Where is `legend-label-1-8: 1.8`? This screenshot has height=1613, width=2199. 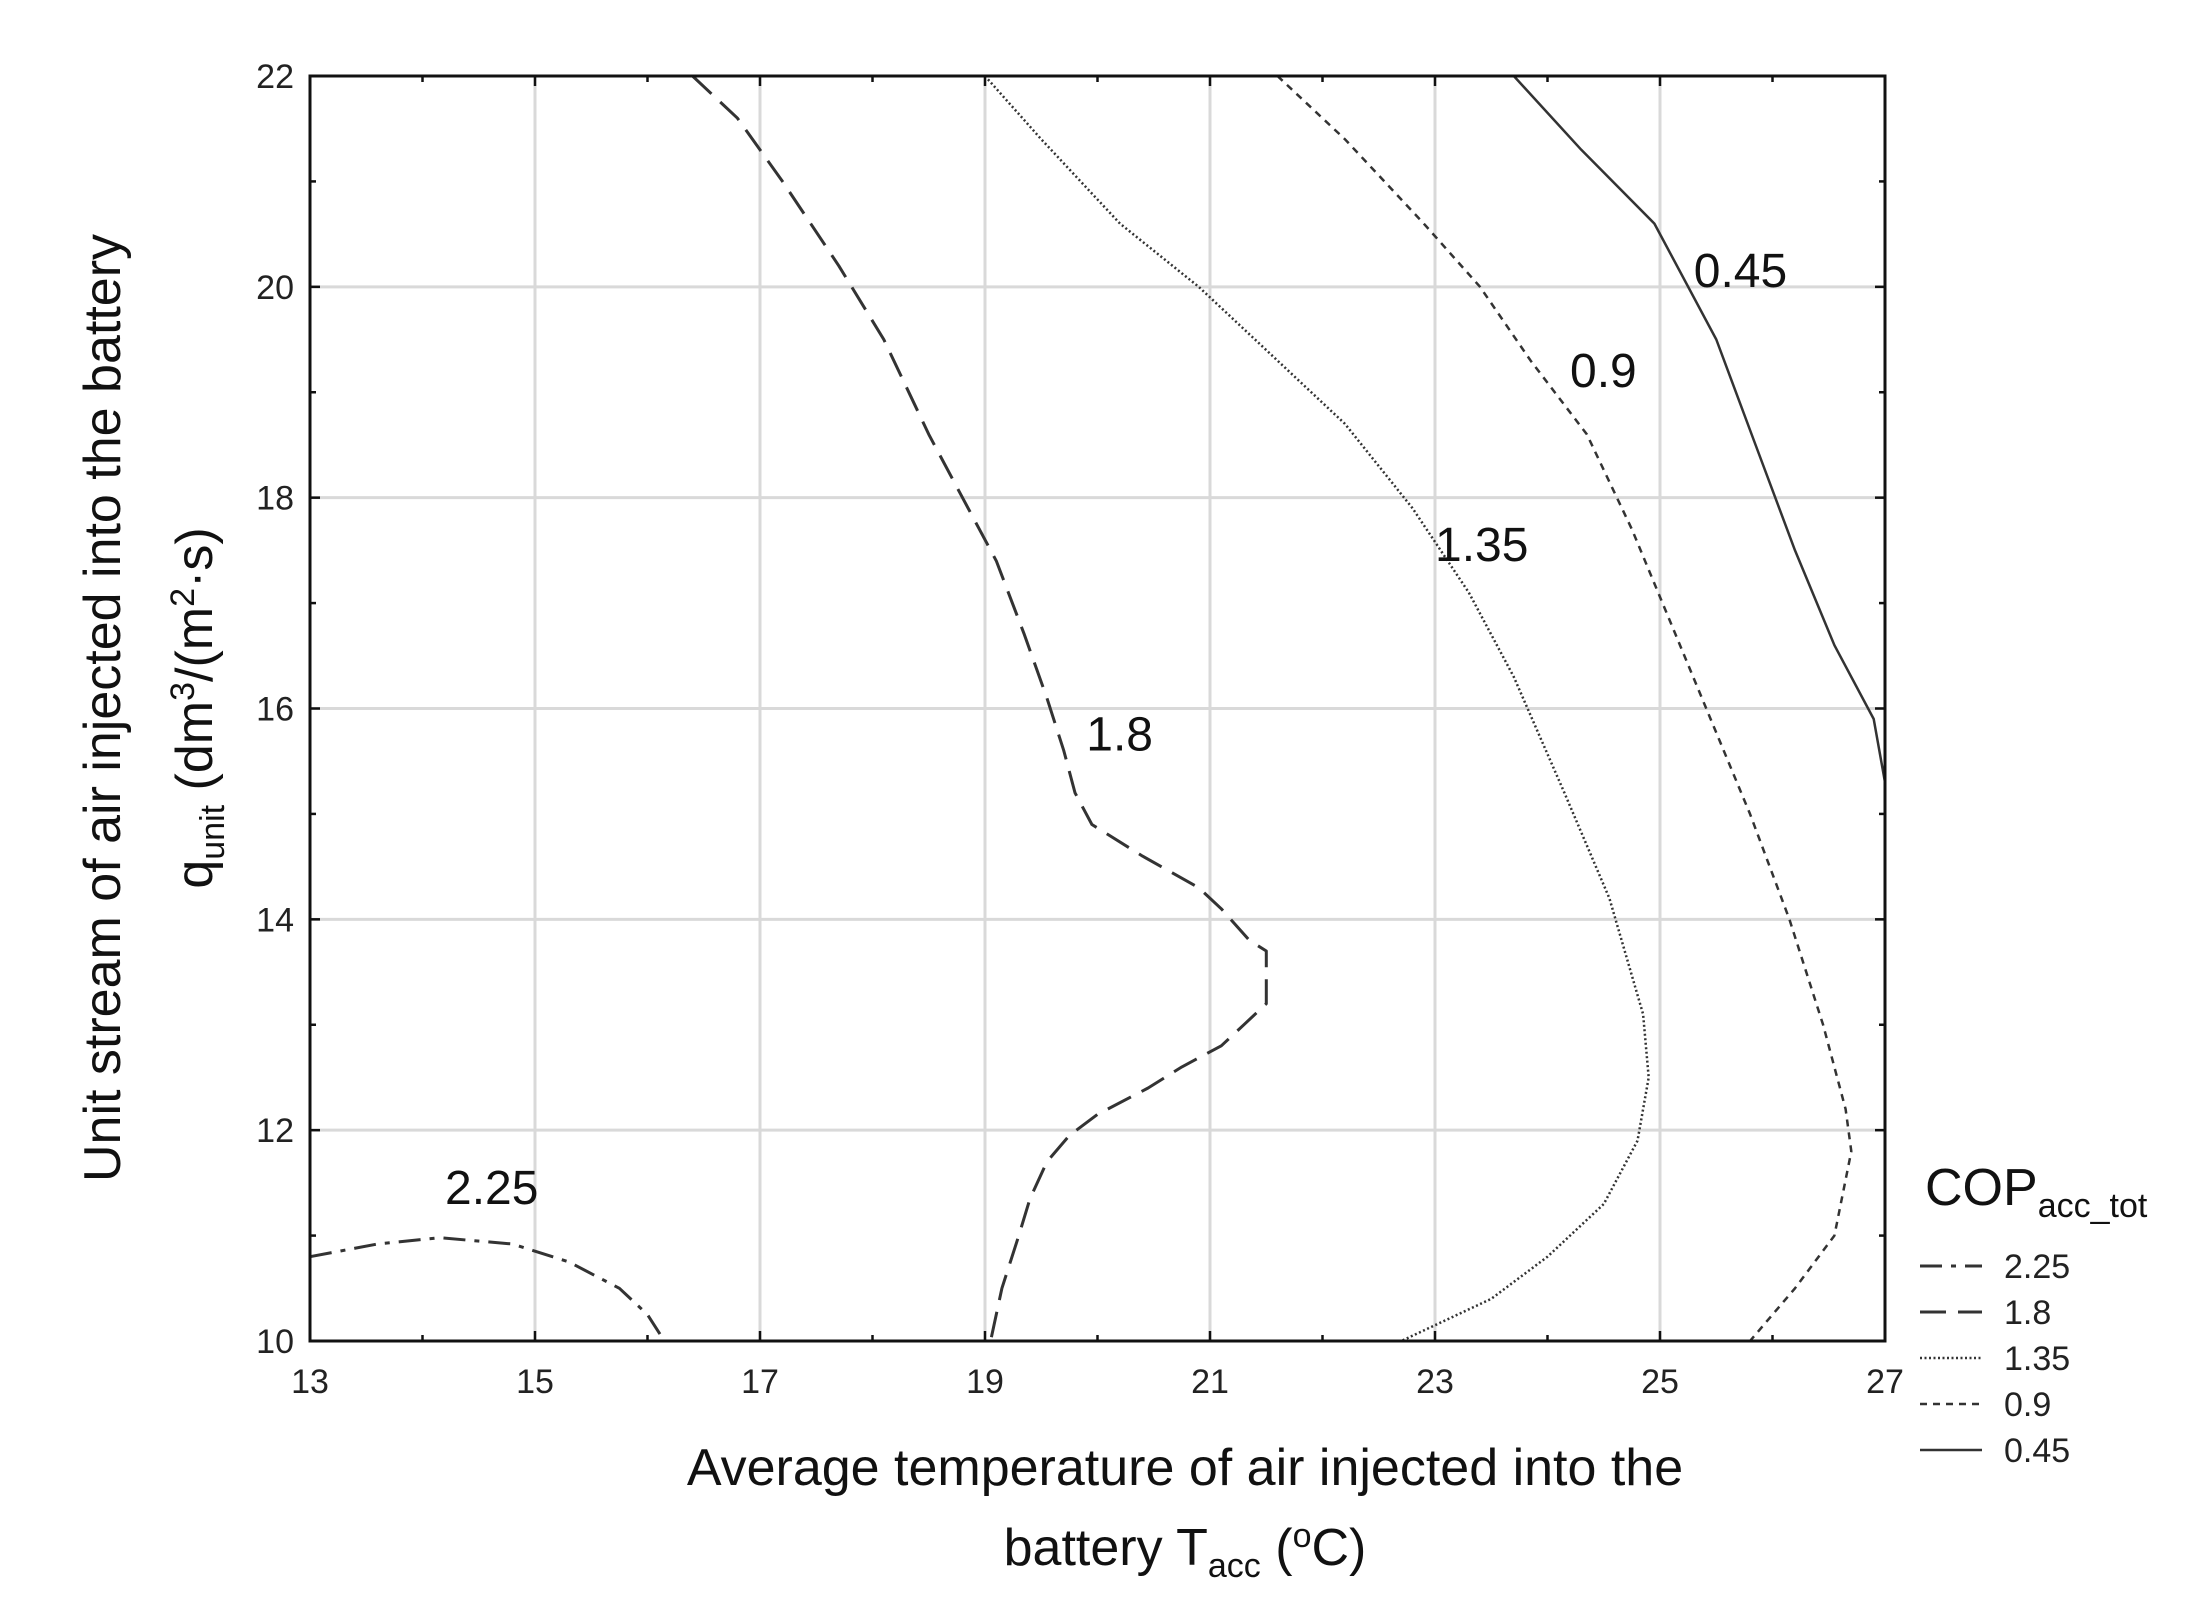 legend-label-1-8: 1.8 is located at coordinates (2027, 1313).